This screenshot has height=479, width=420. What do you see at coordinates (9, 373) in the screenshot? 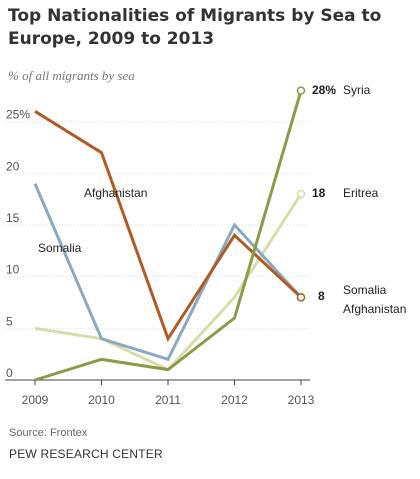
I see `y-tick-label: 0` at bounding box center [9, 373].